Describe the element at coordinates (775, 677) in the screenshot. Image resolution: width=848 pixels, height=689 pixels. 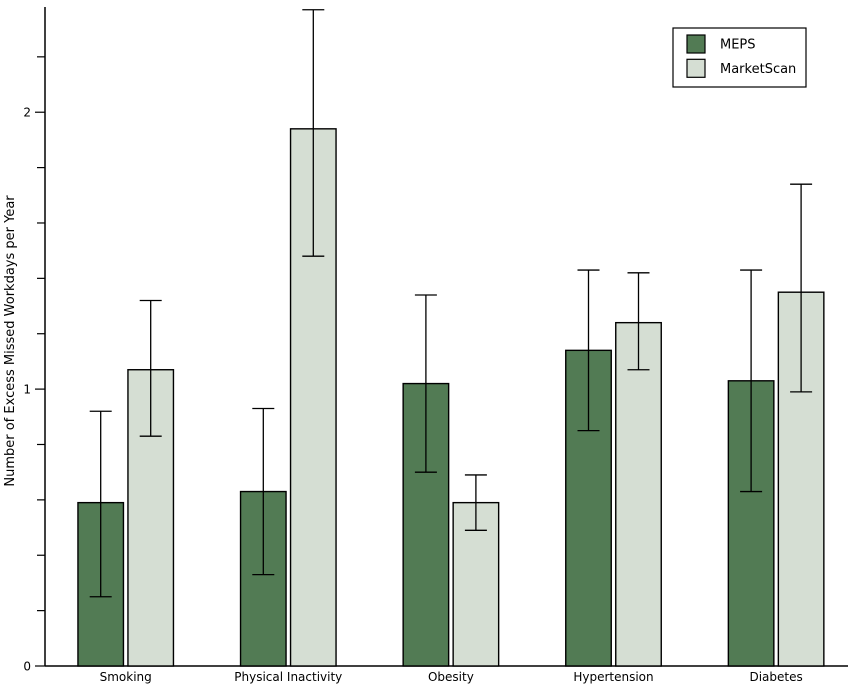
I see `x-axis-category-label-diabetes: Diabetes` at that location.